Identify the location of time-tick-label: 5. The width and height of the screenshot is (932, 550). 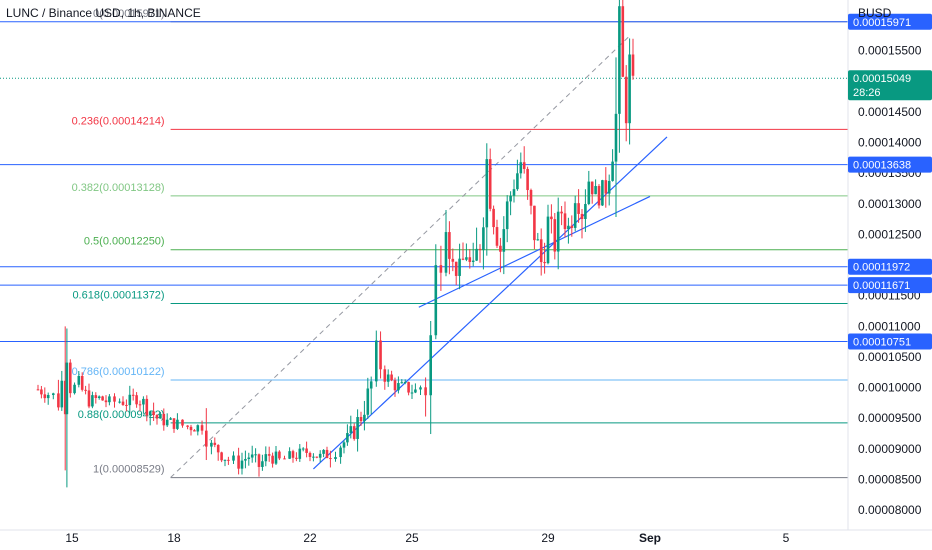
(786, 538).